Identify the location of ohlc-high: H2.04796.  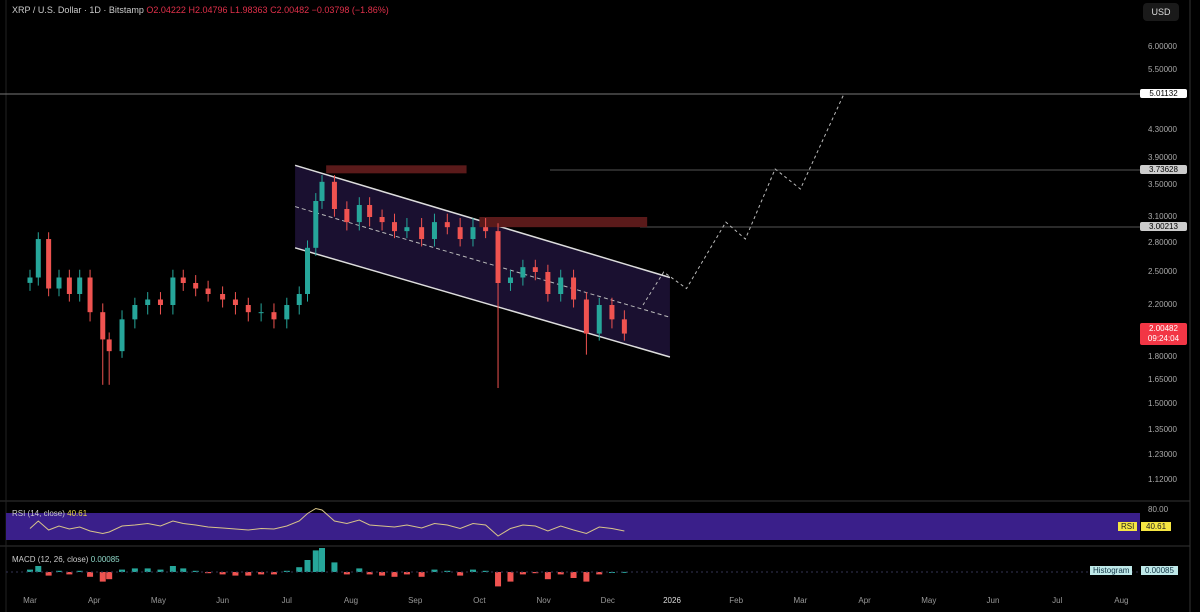
(208, 10).